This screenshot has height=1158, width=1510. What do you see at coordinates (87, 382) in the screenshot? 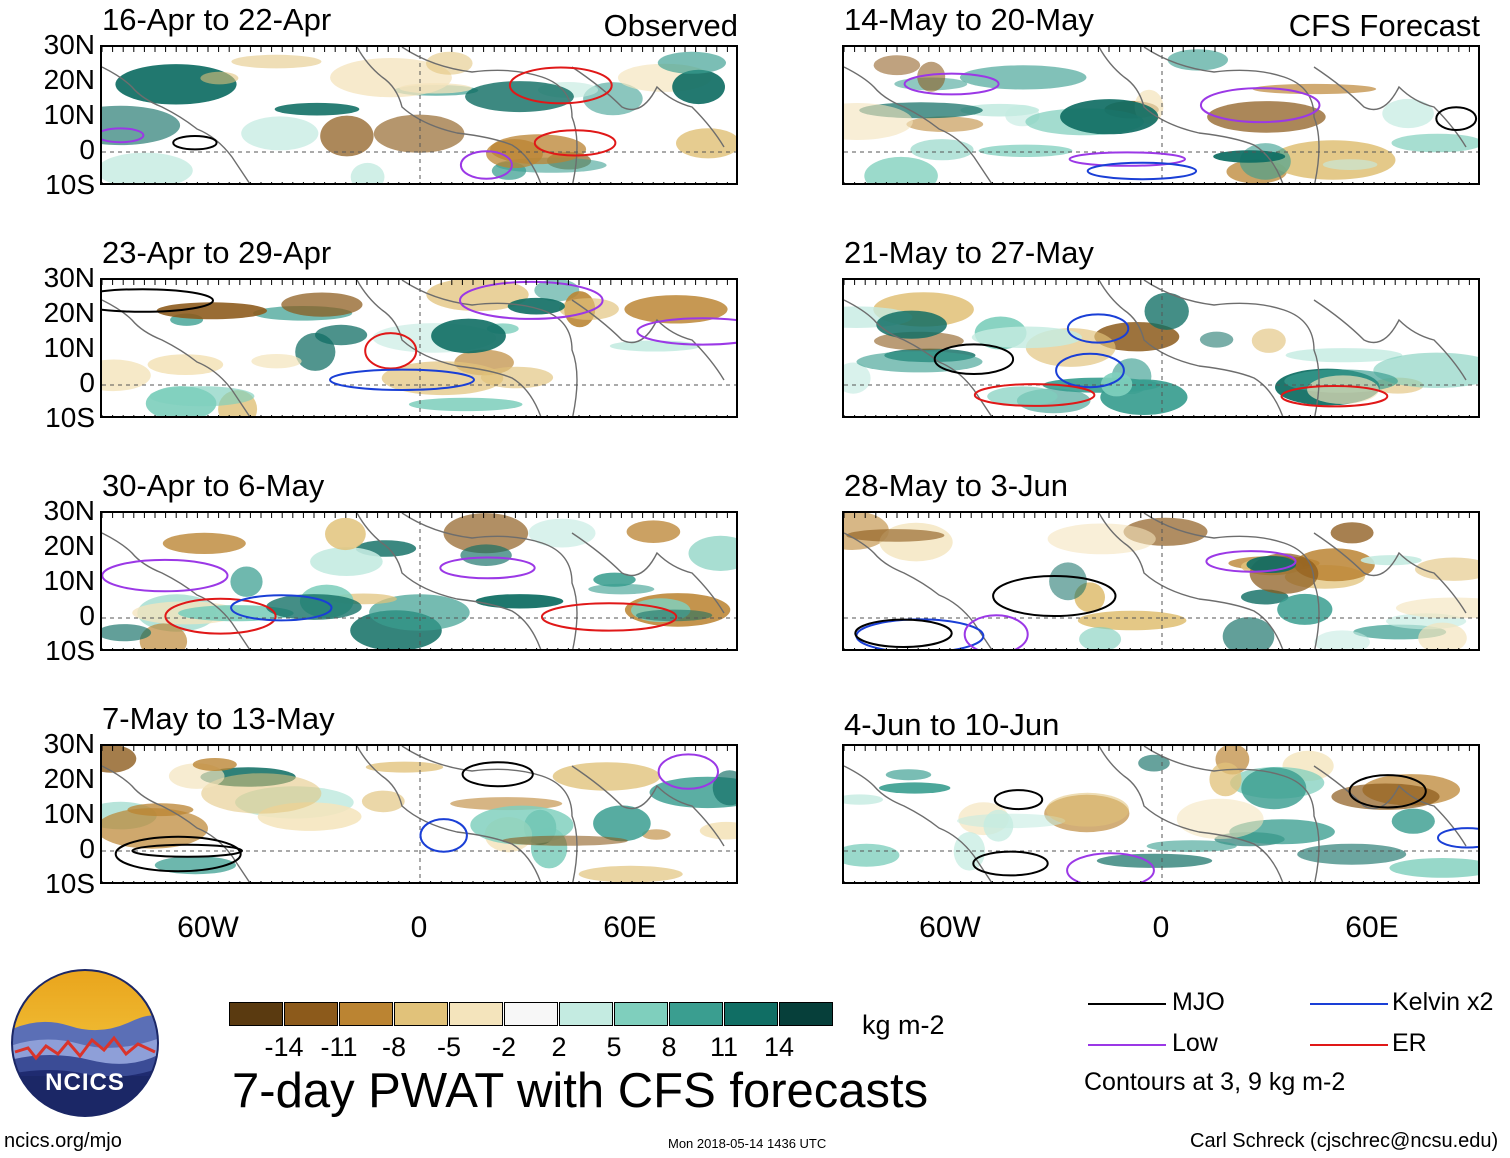
I see `lat-label: 0` at bounding box center [87, 382].